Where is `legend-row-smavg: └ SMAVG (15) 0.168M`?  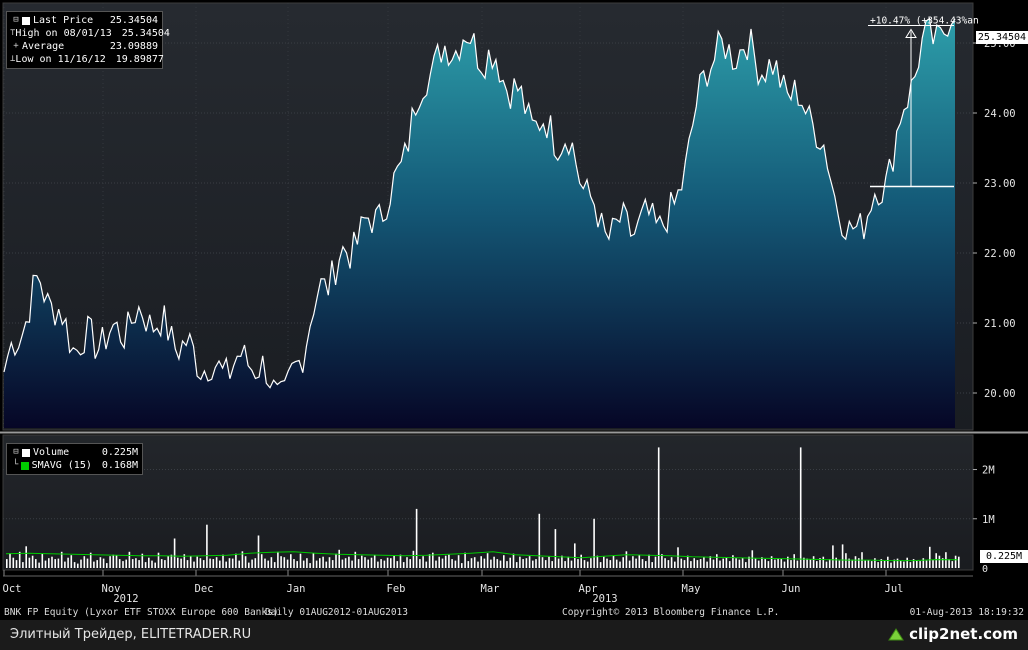
legend-row-smavg: └ SMAVG (15) 0.168M is located at coordinates (74, 465).